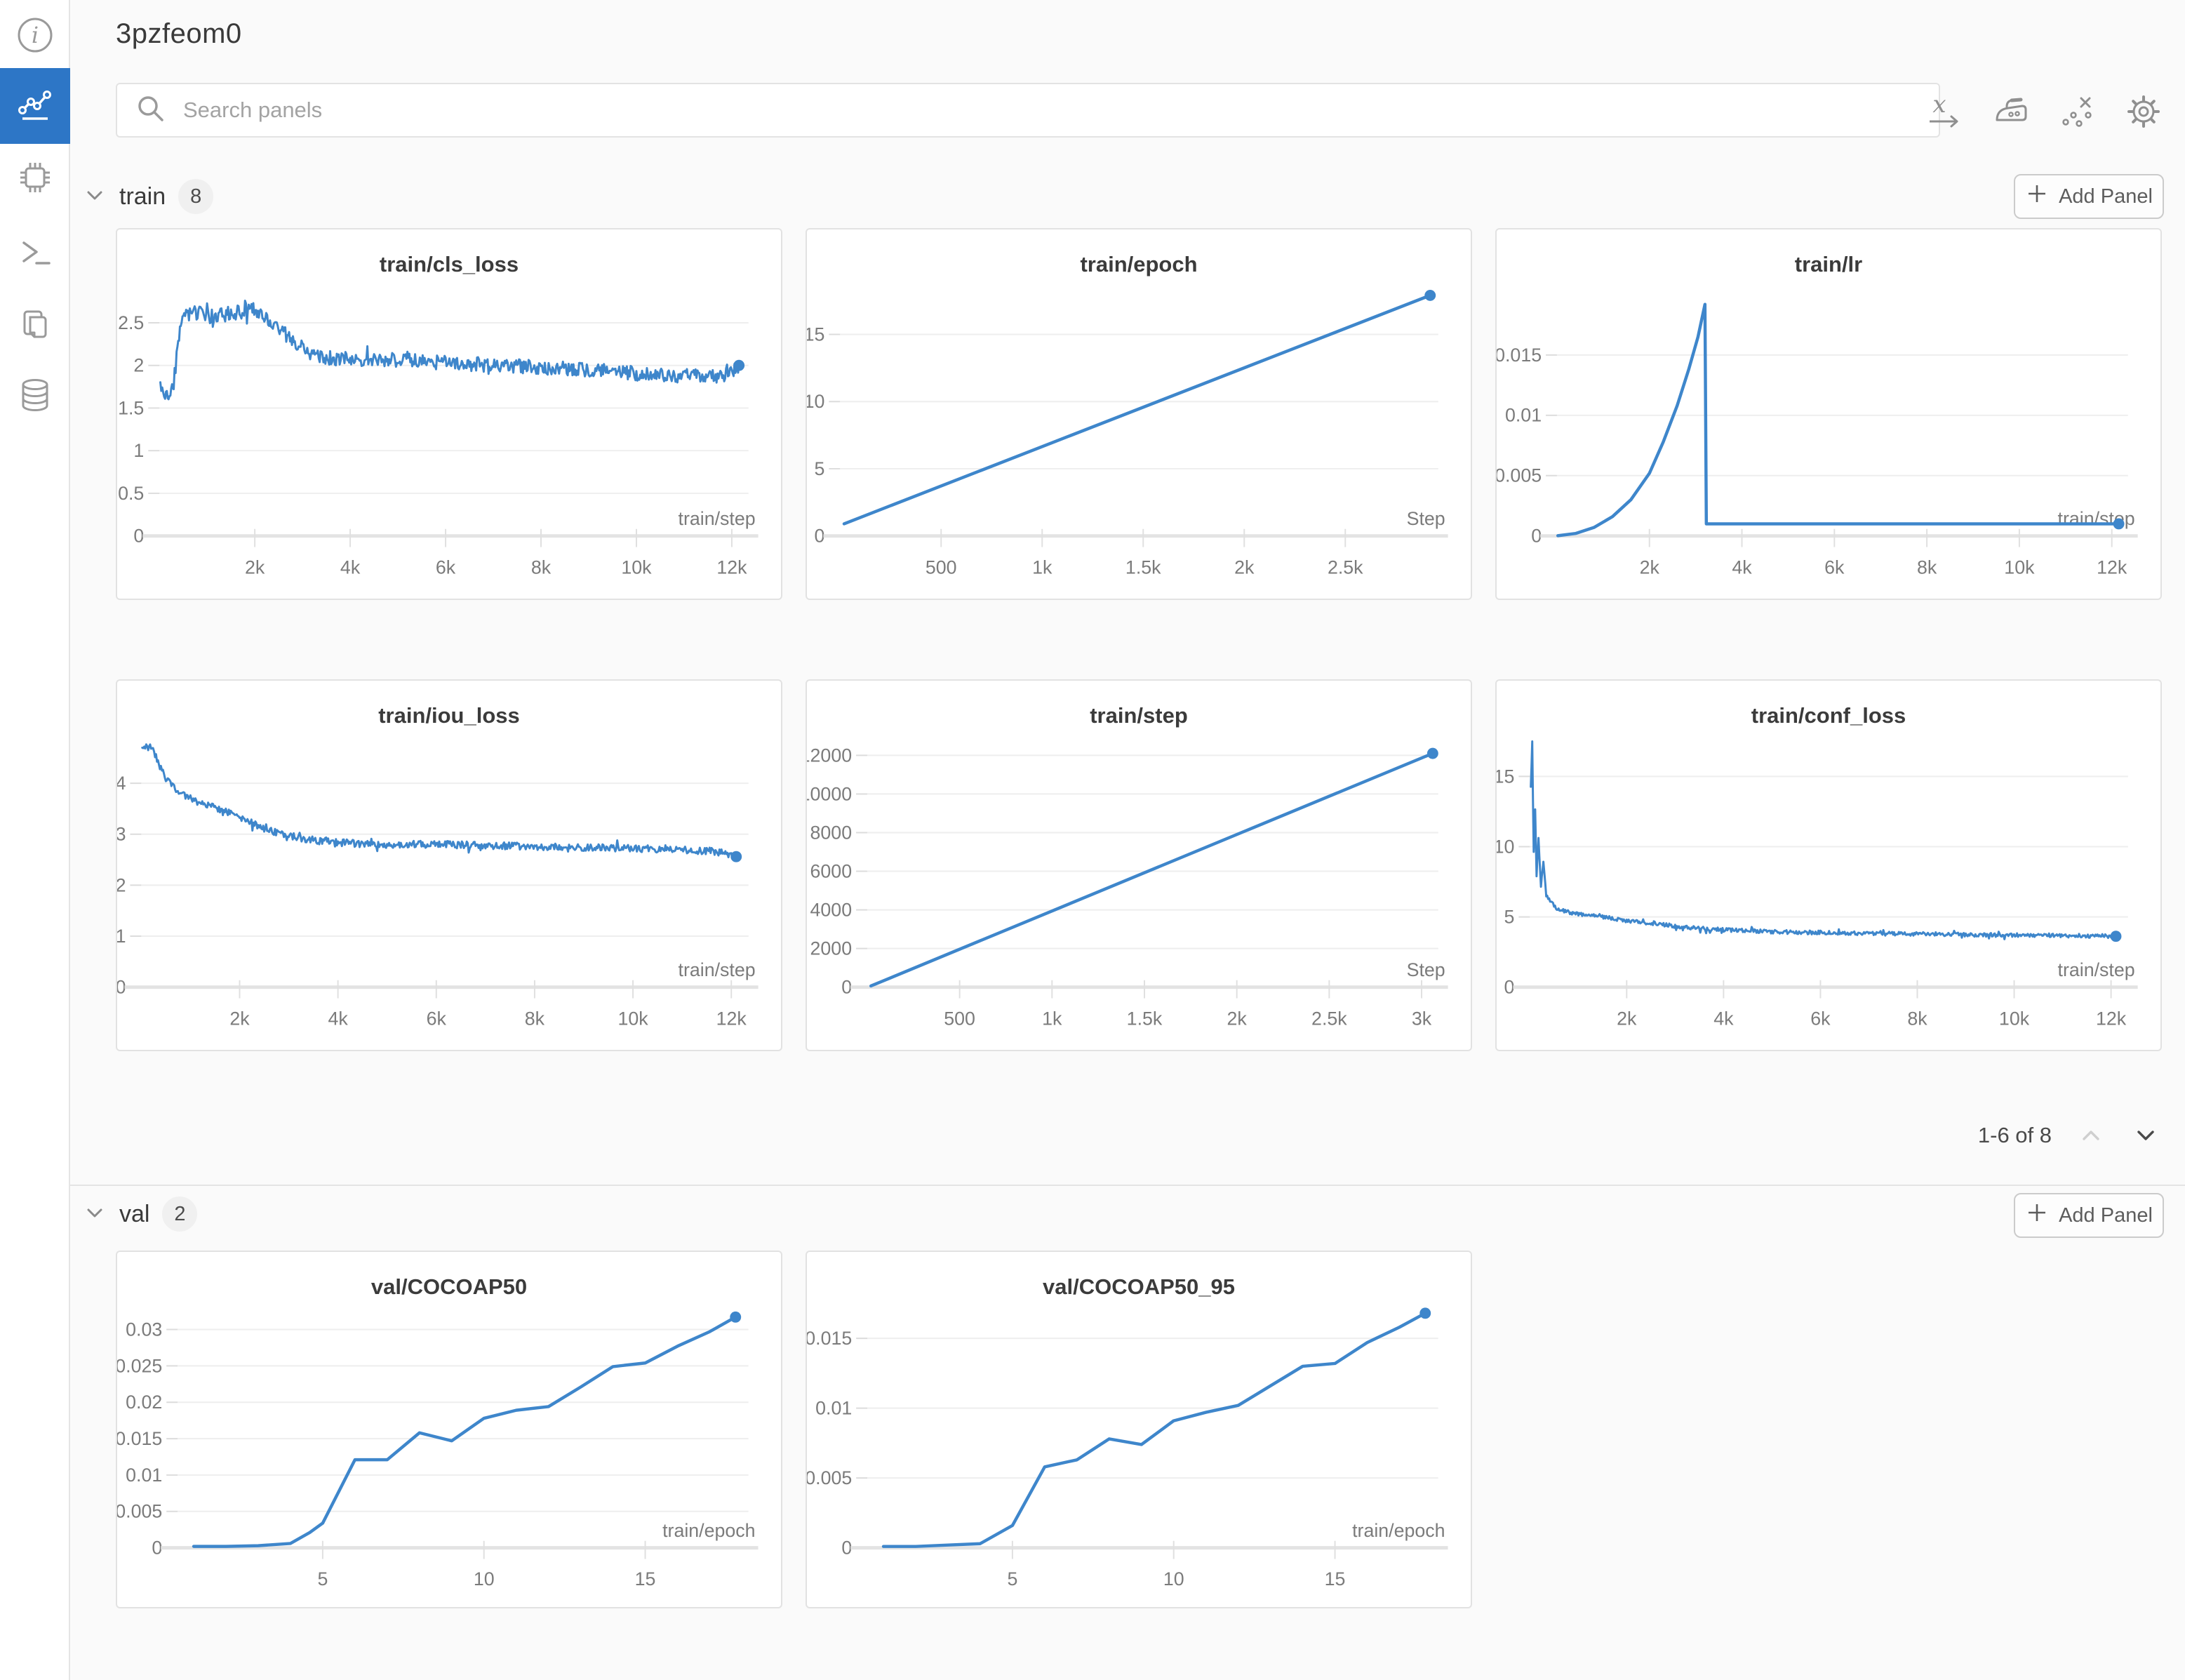  What do you see at coordinates (139, 1511) in the screenshot?
I see `svg-text: 0.005` at bounding box center [139, 1511].